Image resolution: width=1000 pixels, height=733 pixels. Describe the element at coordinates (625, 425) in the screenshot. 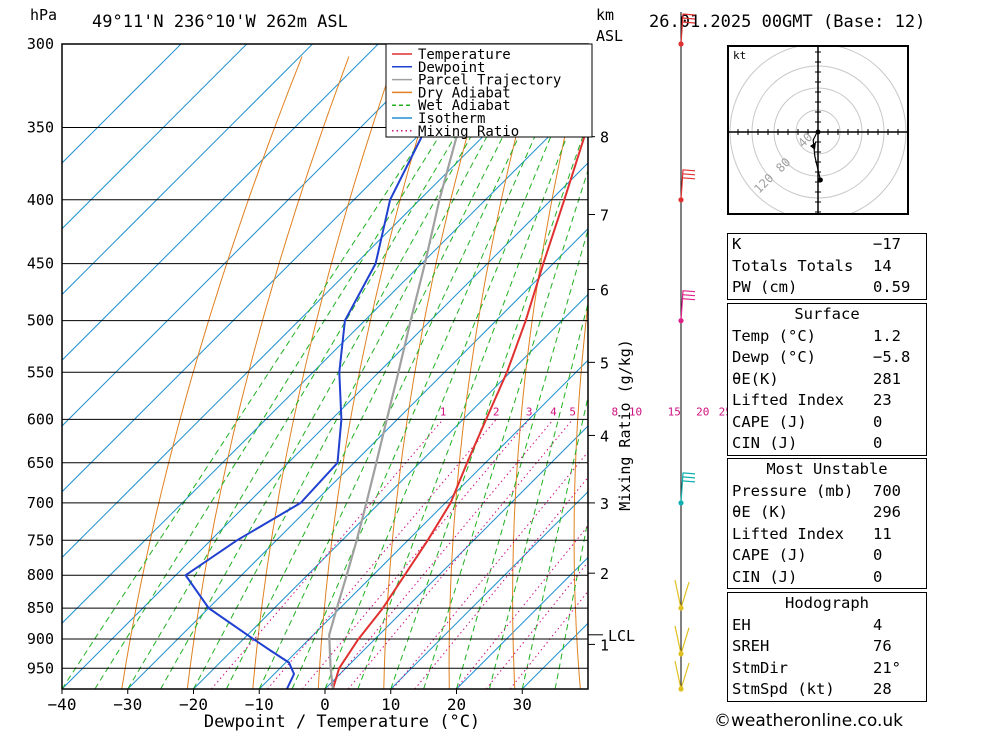

I see `mixing-ratio-axis-label: Mixing Ratio (g/kg)` at that location.